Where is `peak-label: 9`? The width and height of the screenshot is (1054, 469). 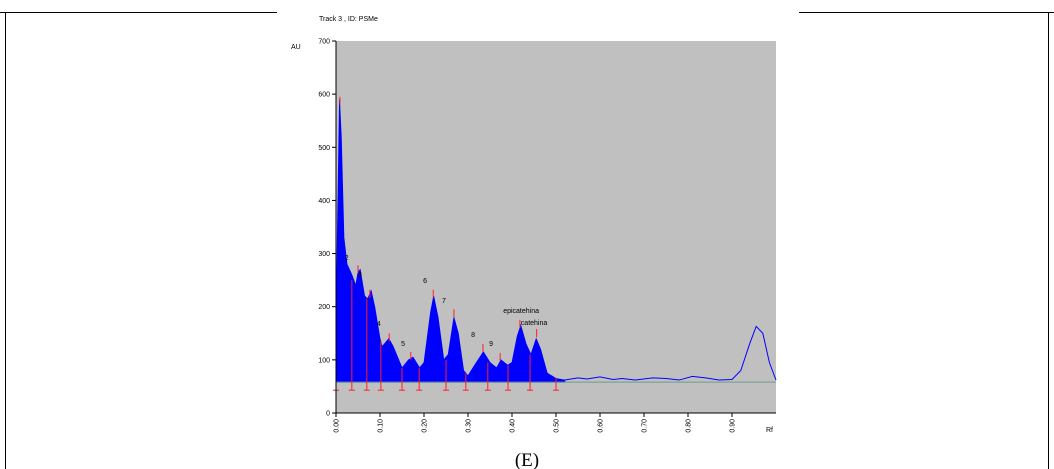 peak-label: 9 is located at coordinates (491, 344).